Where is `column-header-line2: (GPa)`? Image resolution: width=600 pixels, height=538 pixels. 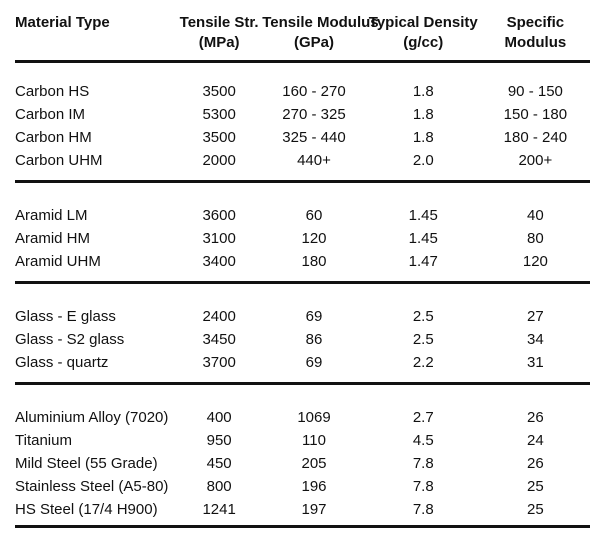
column-header-line2: (GPa) is located at coordinates (313, 42).